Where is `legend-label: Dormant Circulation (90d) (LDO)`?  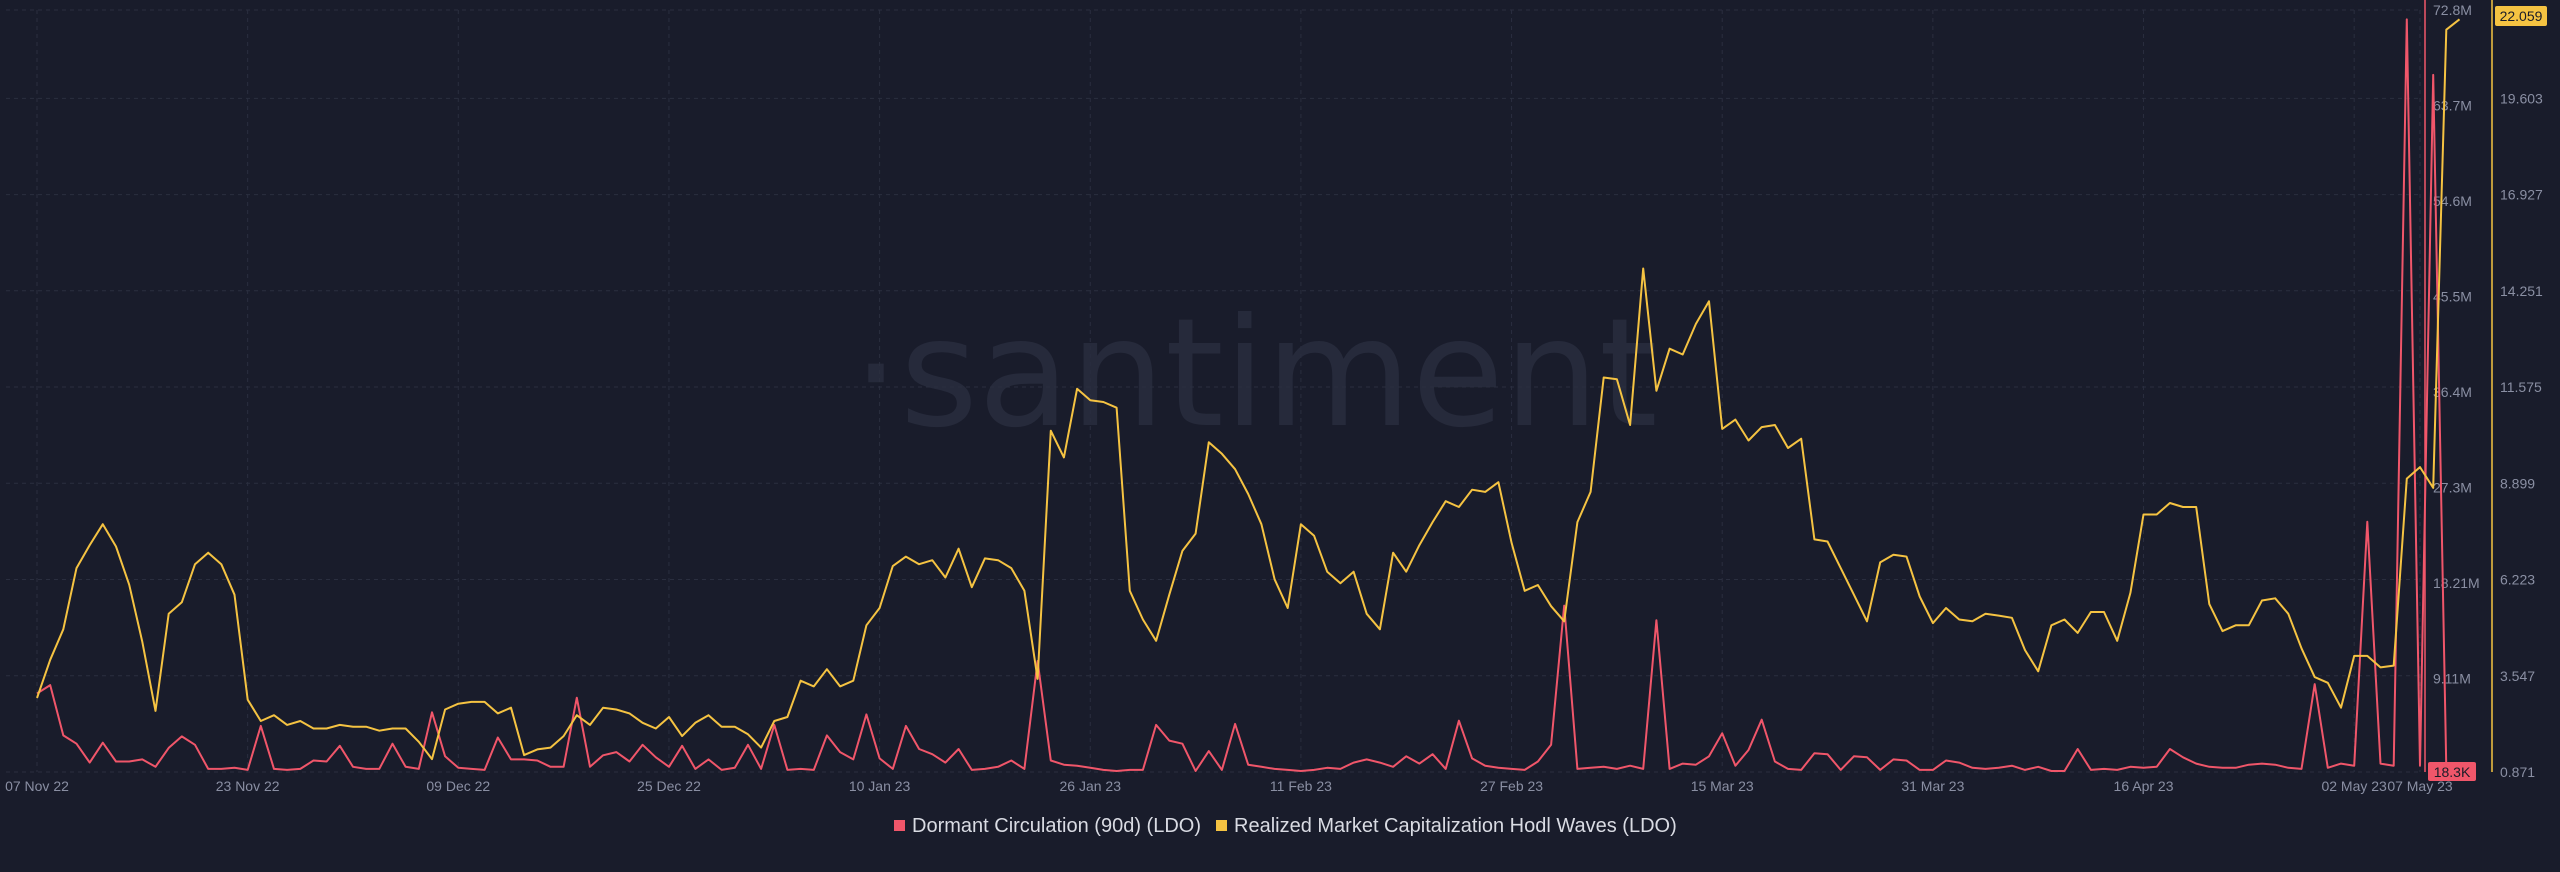
legend-label: Dormant Circulation (90d) (LDO) is located at coordinates (1056, 826).